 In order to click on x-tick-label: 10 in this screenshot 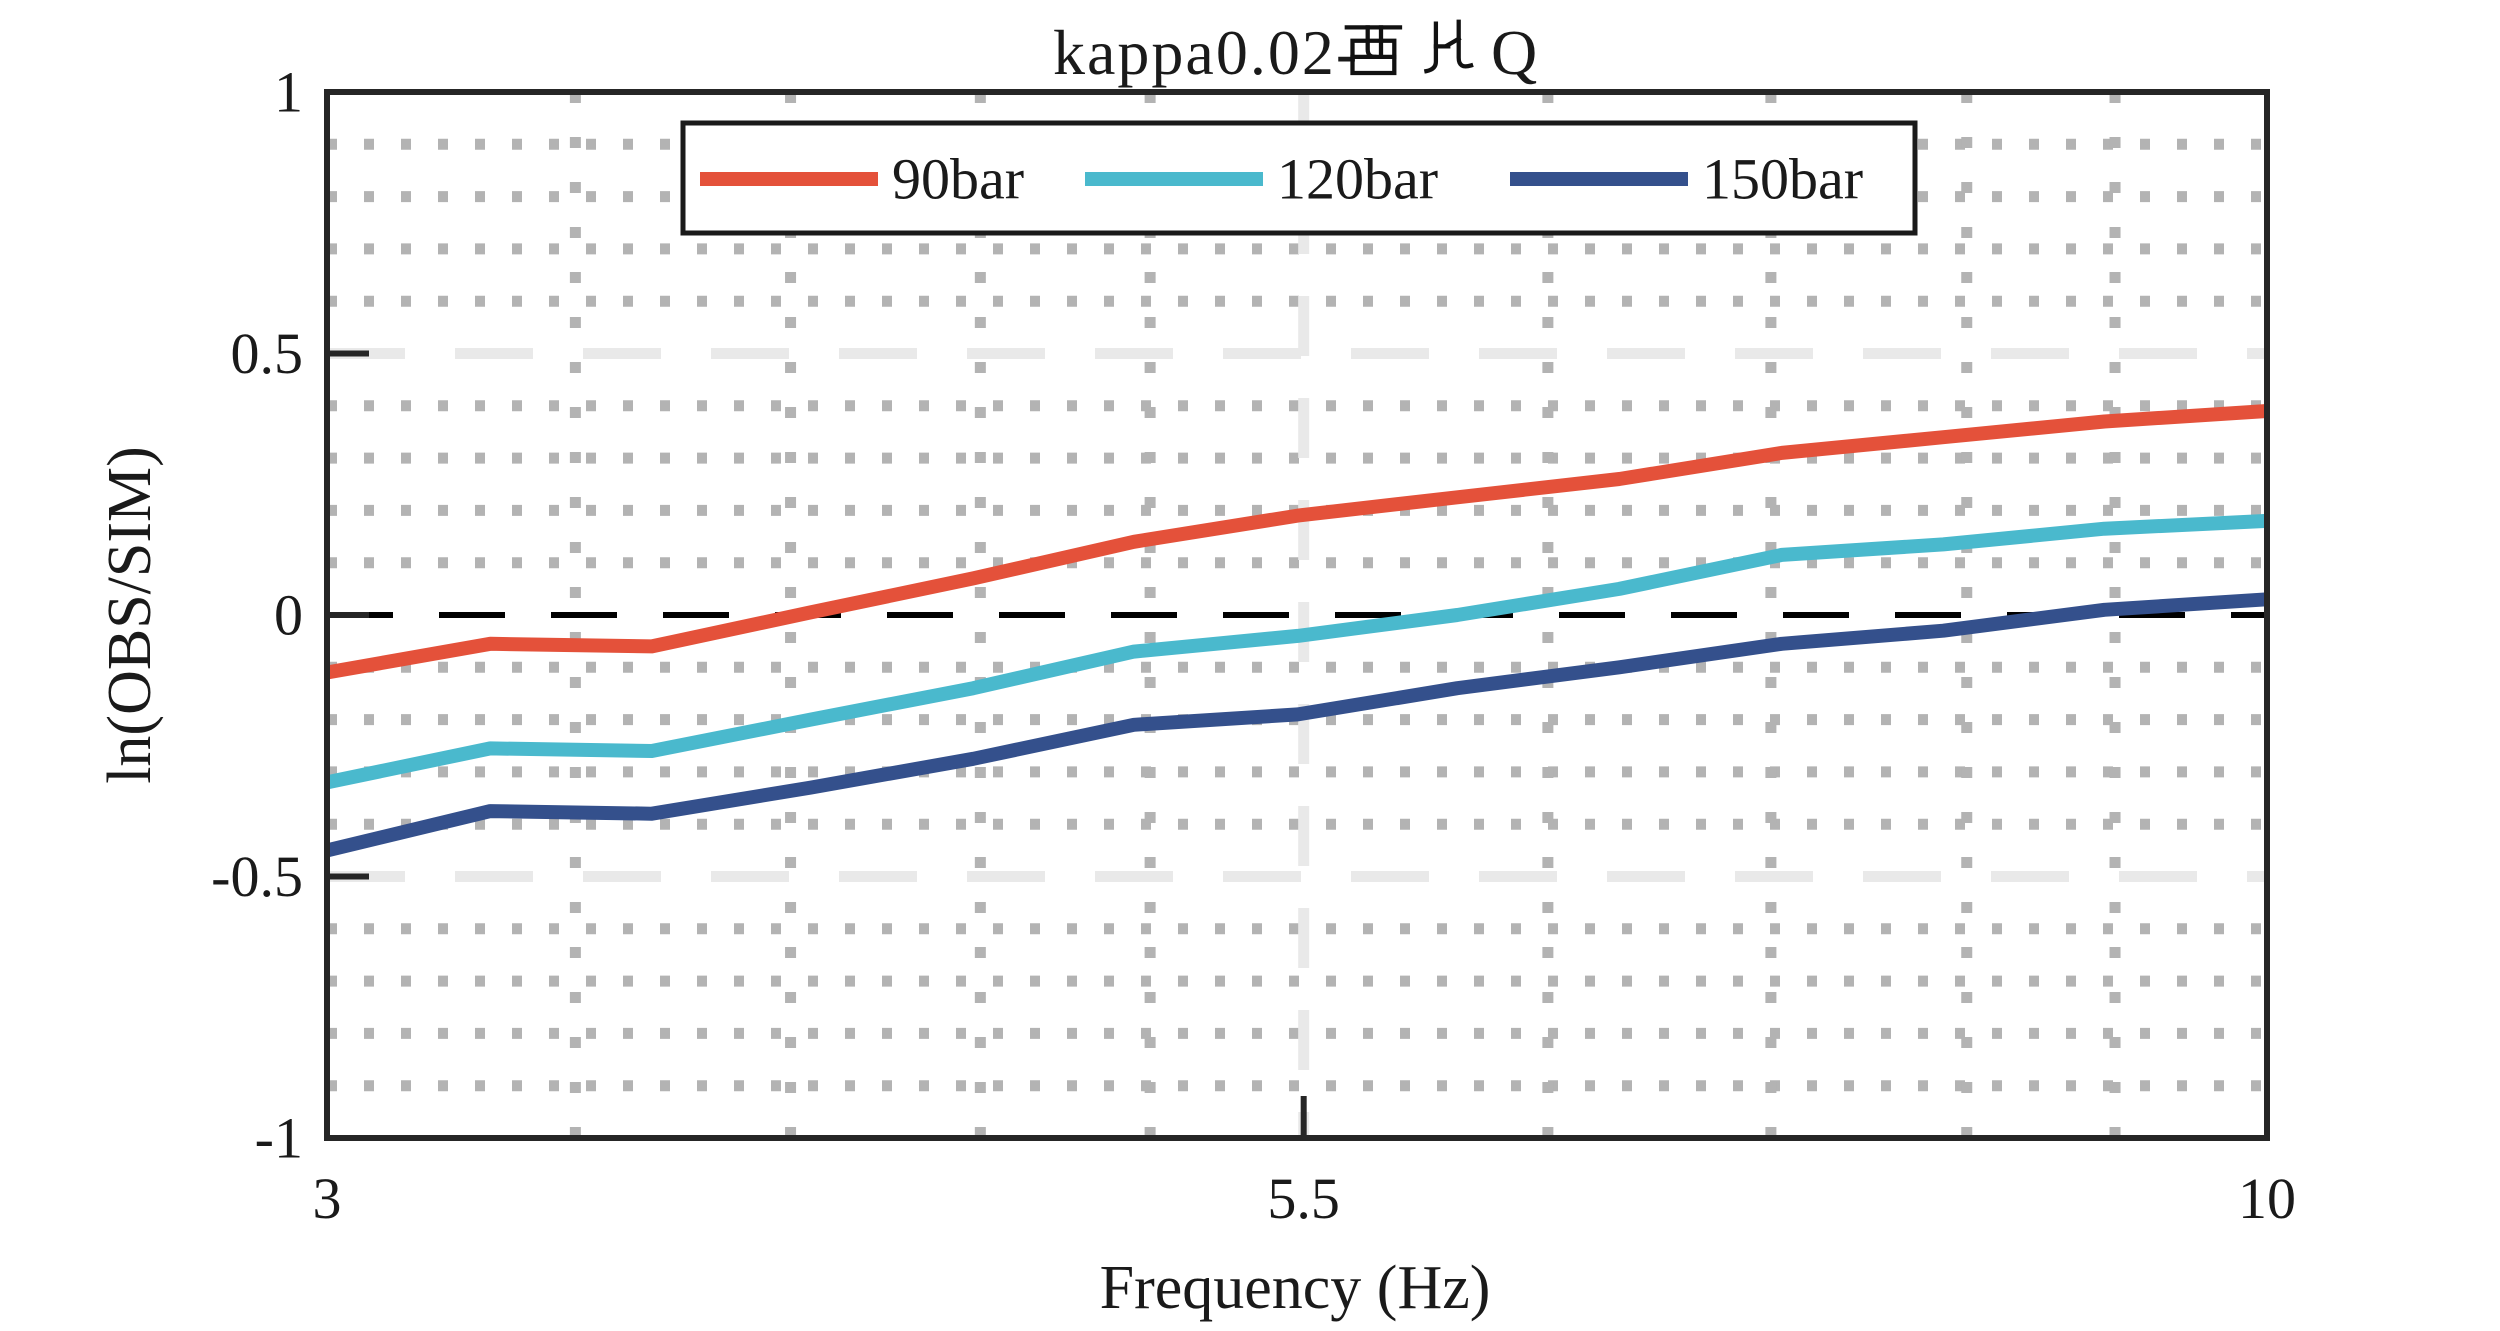, I will do `click(2267, 1198)`.